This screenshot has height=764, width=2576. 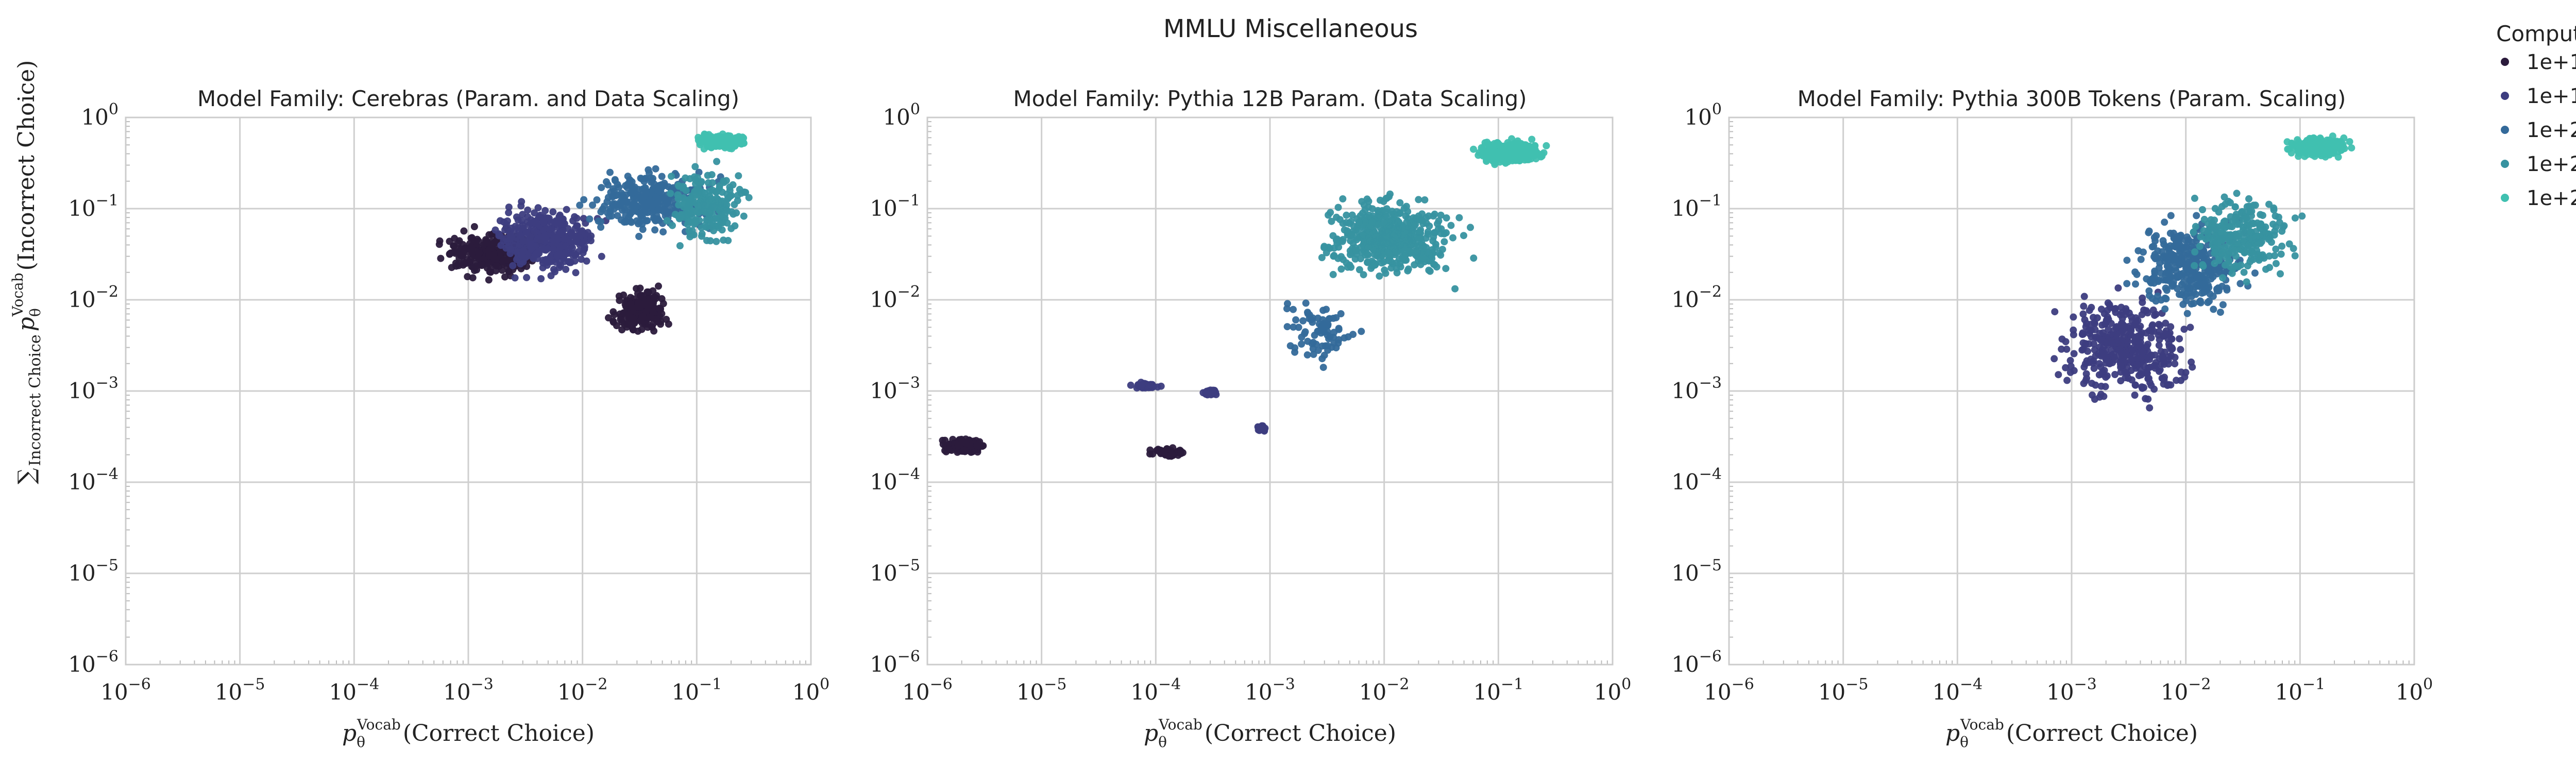 I want to click on x-tick-label: 10−3, so click(x=2071, y=690).